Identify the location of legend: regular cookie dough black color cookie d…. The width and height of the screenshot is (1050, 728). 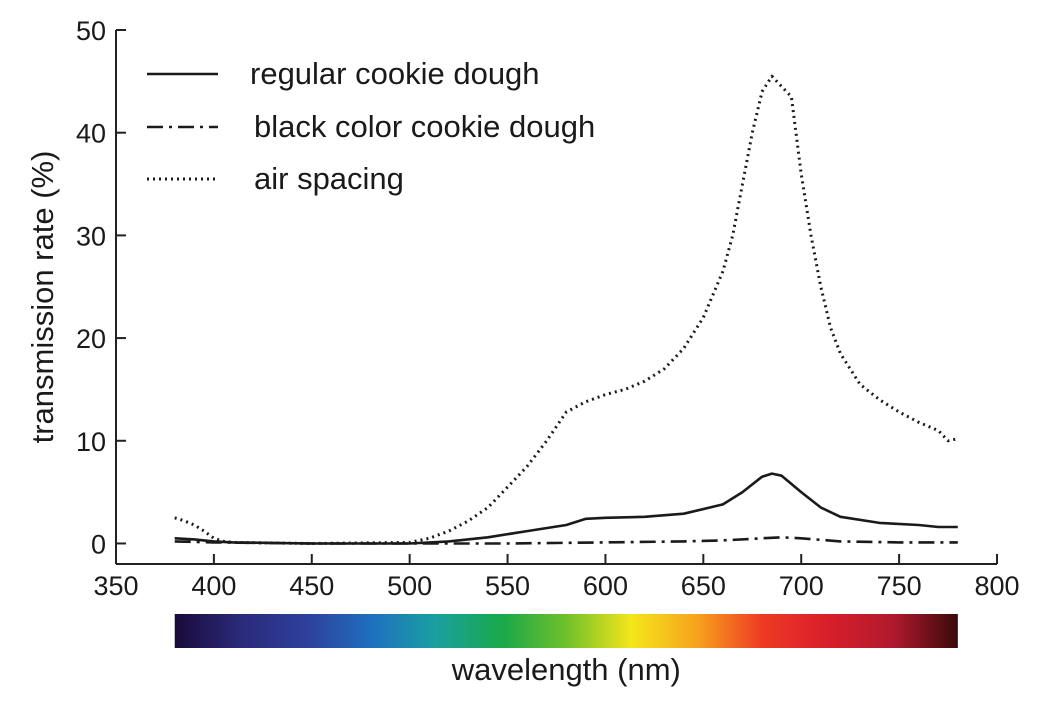
(371, 126).